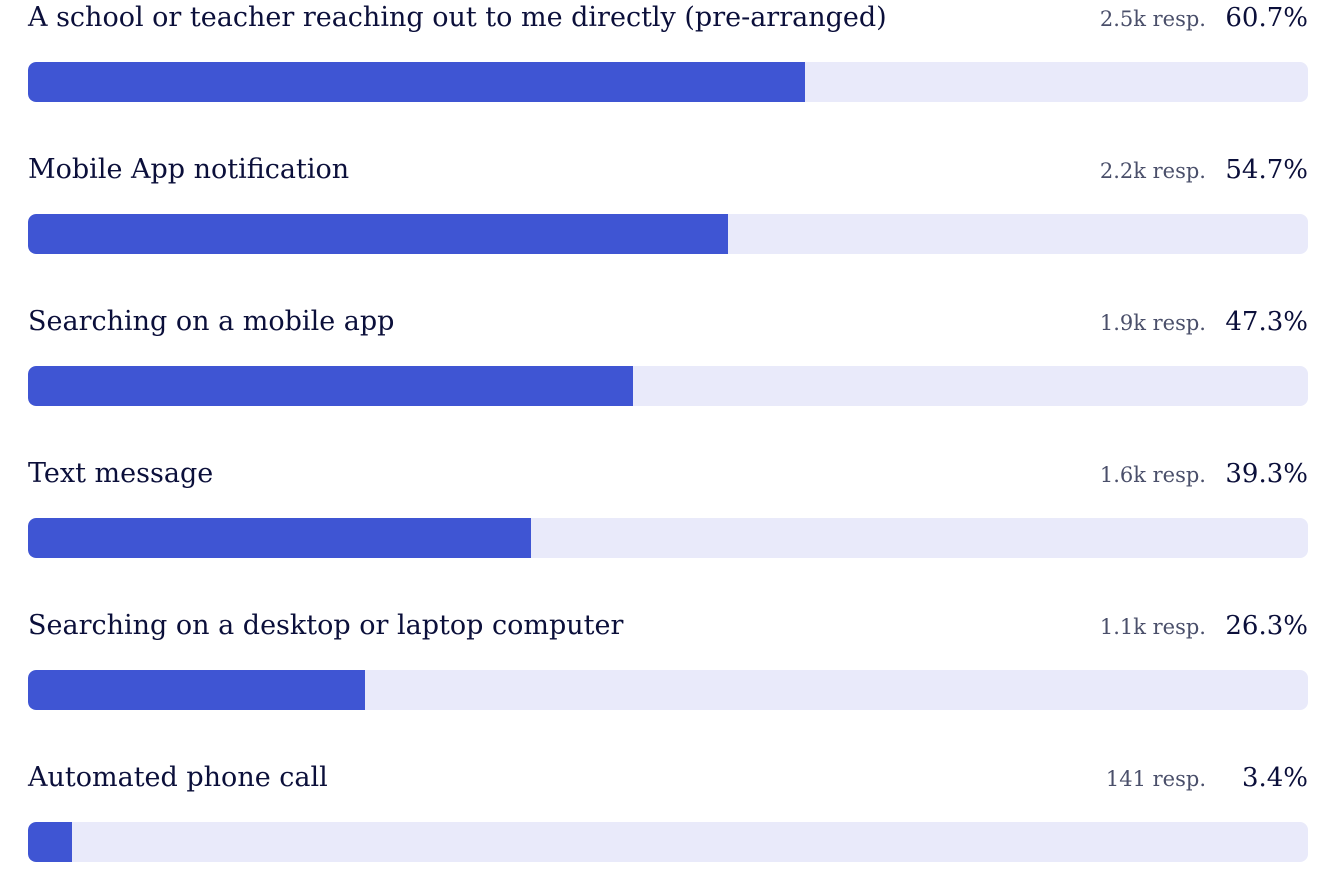  Describe the element at coordinates (1266, 170) in the screenshot. I see `percent-label: 54.7%` at that location.